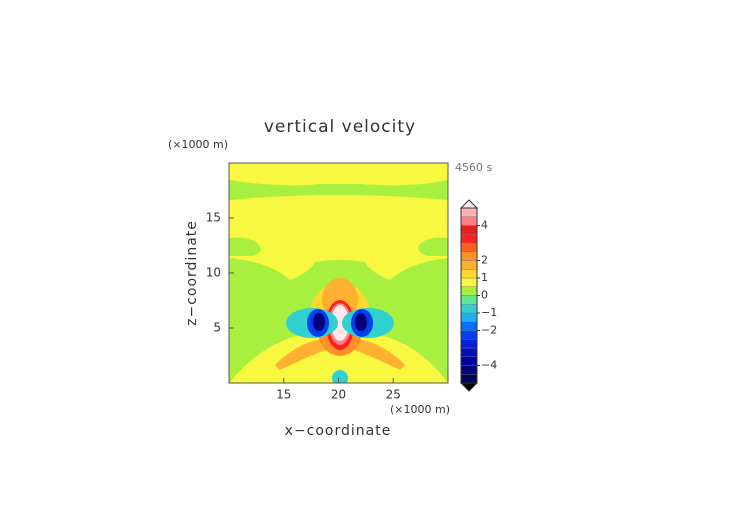 The height and width of the screenshot is (532, 752). What do you see at coordinates (420, 409) in the screenshot?
I see `x-unit: (×1000 m)` at bounding box center [420, 409].